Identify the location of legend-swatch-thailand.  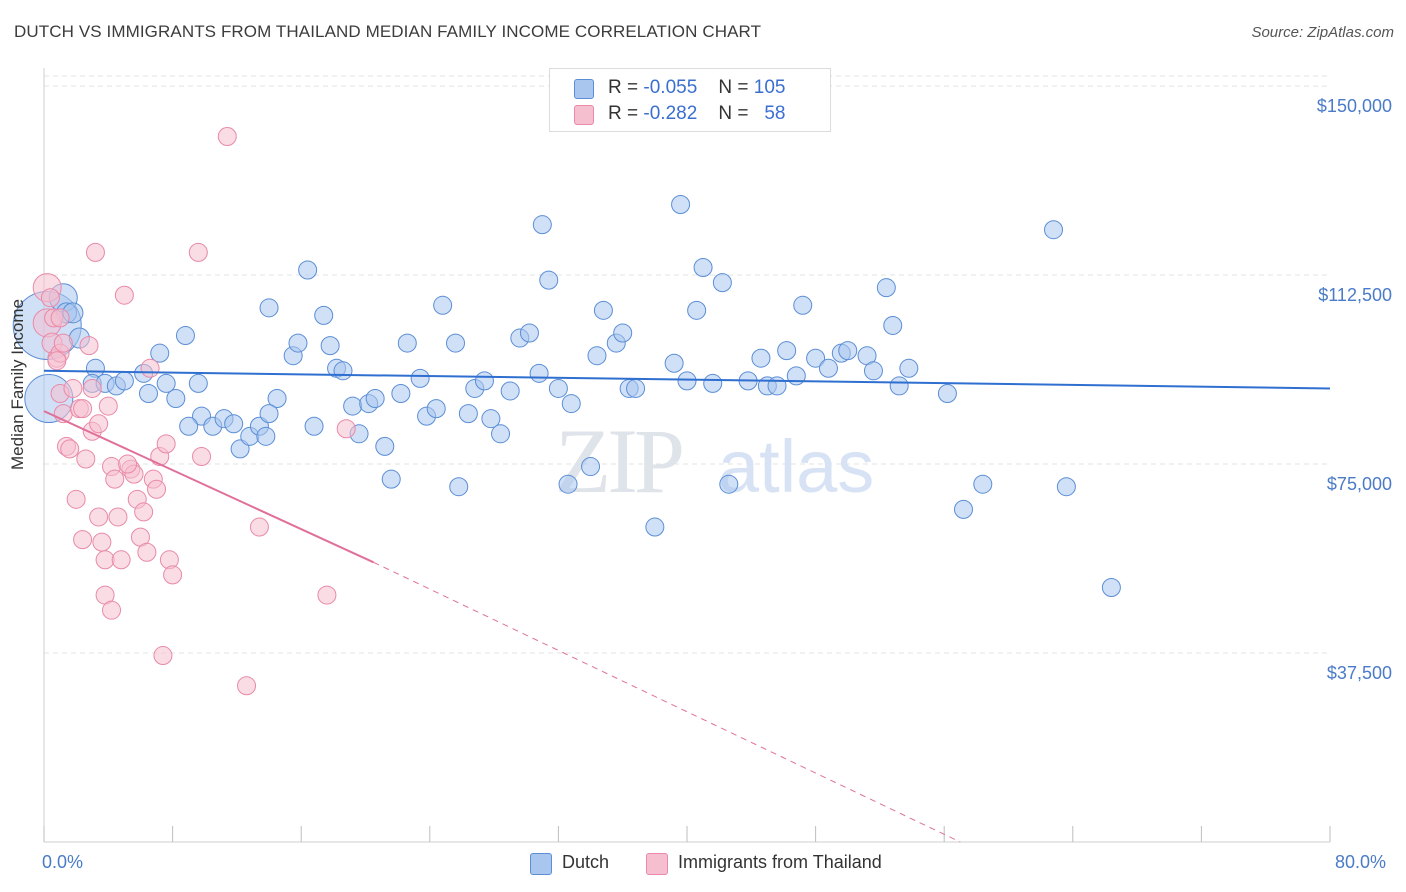
(584, 115).